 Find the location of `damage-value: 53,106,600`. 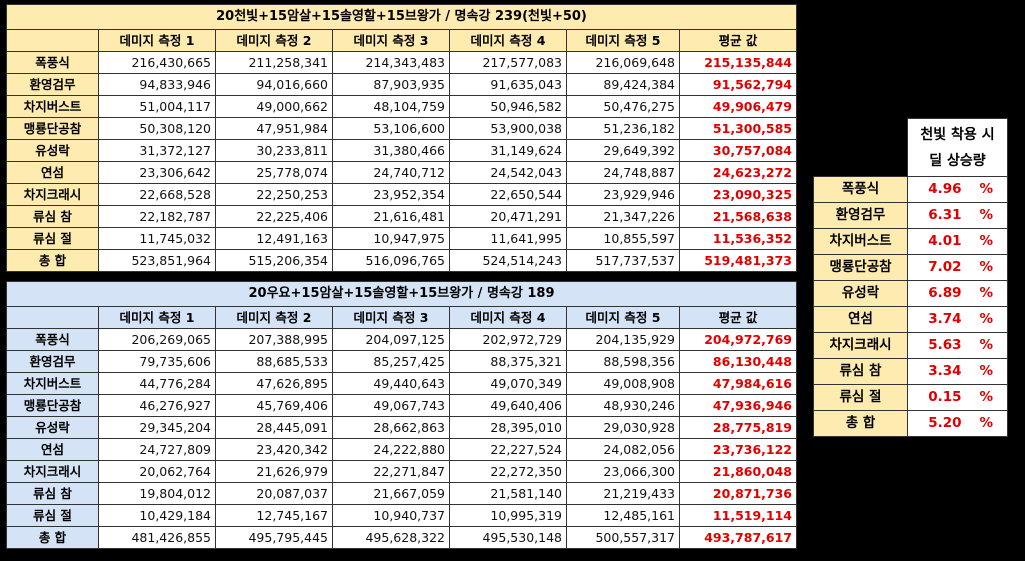

damage-value: 53,106,600 is located at coordinates (391, 128).